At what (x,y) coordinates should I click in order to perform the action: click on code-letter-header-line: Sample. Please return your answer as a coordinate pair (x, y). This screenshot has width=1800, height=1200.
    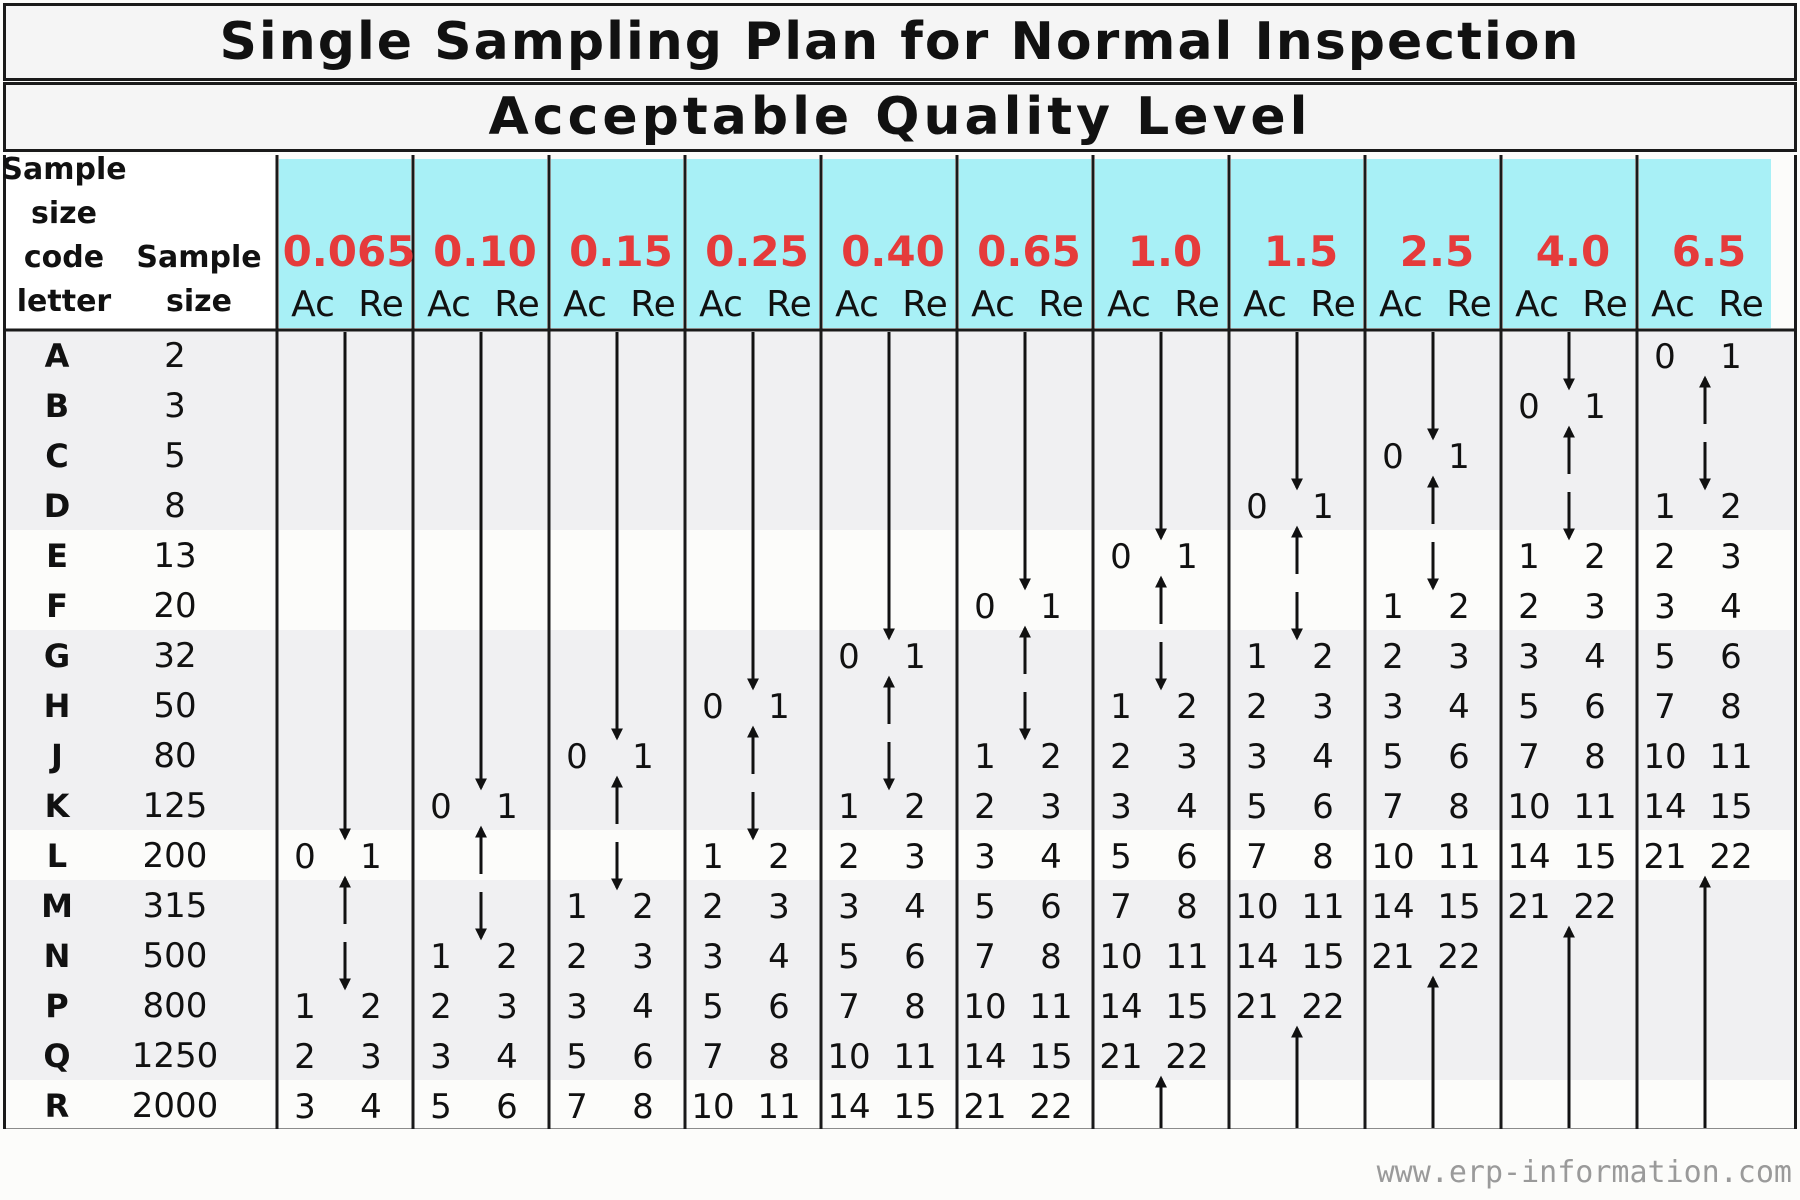
    Looking at the image, I should click on (64, 169).